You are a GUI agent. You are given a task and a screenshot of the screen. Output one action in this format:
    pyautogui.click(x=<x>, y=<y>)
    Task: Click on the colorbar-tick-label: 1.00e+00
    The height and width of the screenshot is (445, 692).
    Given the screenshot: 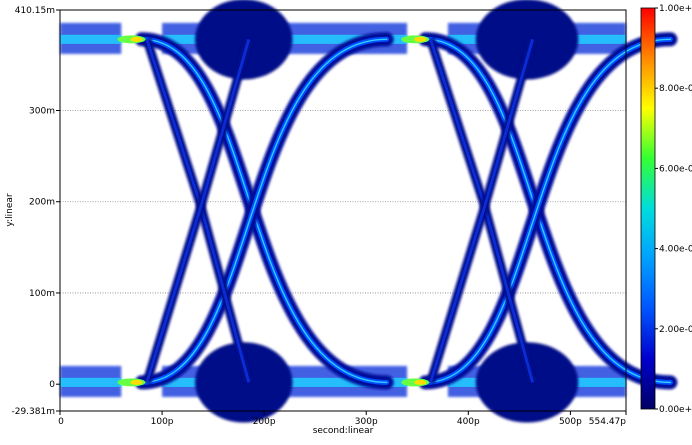 What is the action you would take?
    pyautogui.click(x=675, y=9)
    